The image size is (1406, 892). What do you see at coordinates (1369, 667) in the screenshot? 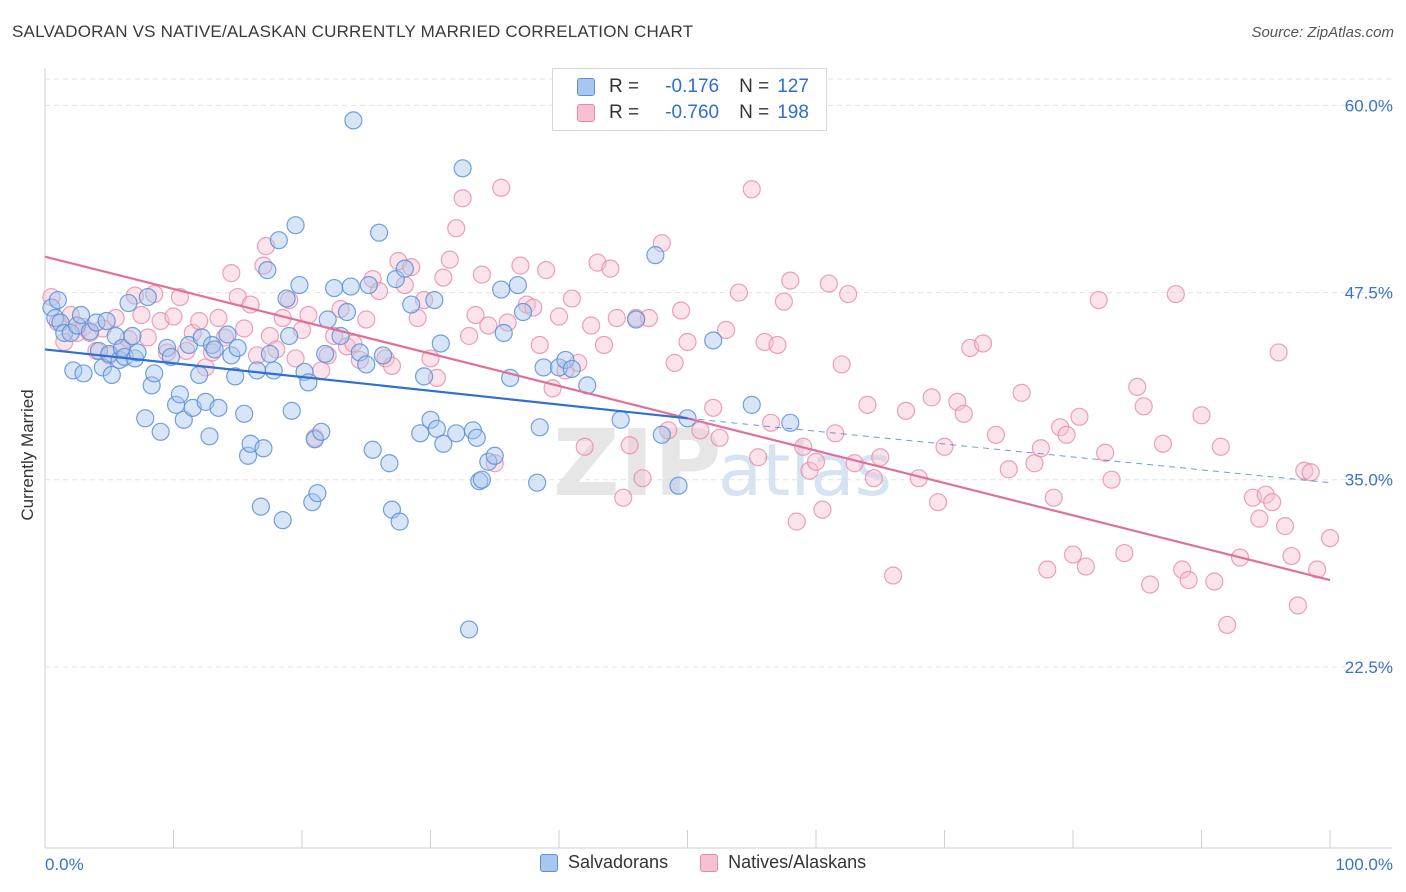
I see `y-tick-label: 22.5%` at bounding box center [1369, 667].